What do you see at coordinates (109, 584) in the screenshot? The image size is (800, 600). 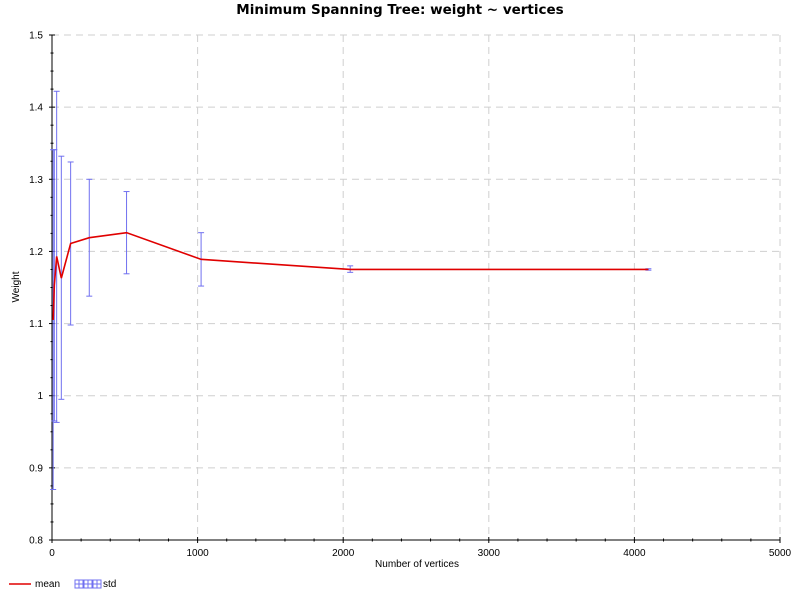 I see `legend-std-label: std` at bounding box center [109, 584].